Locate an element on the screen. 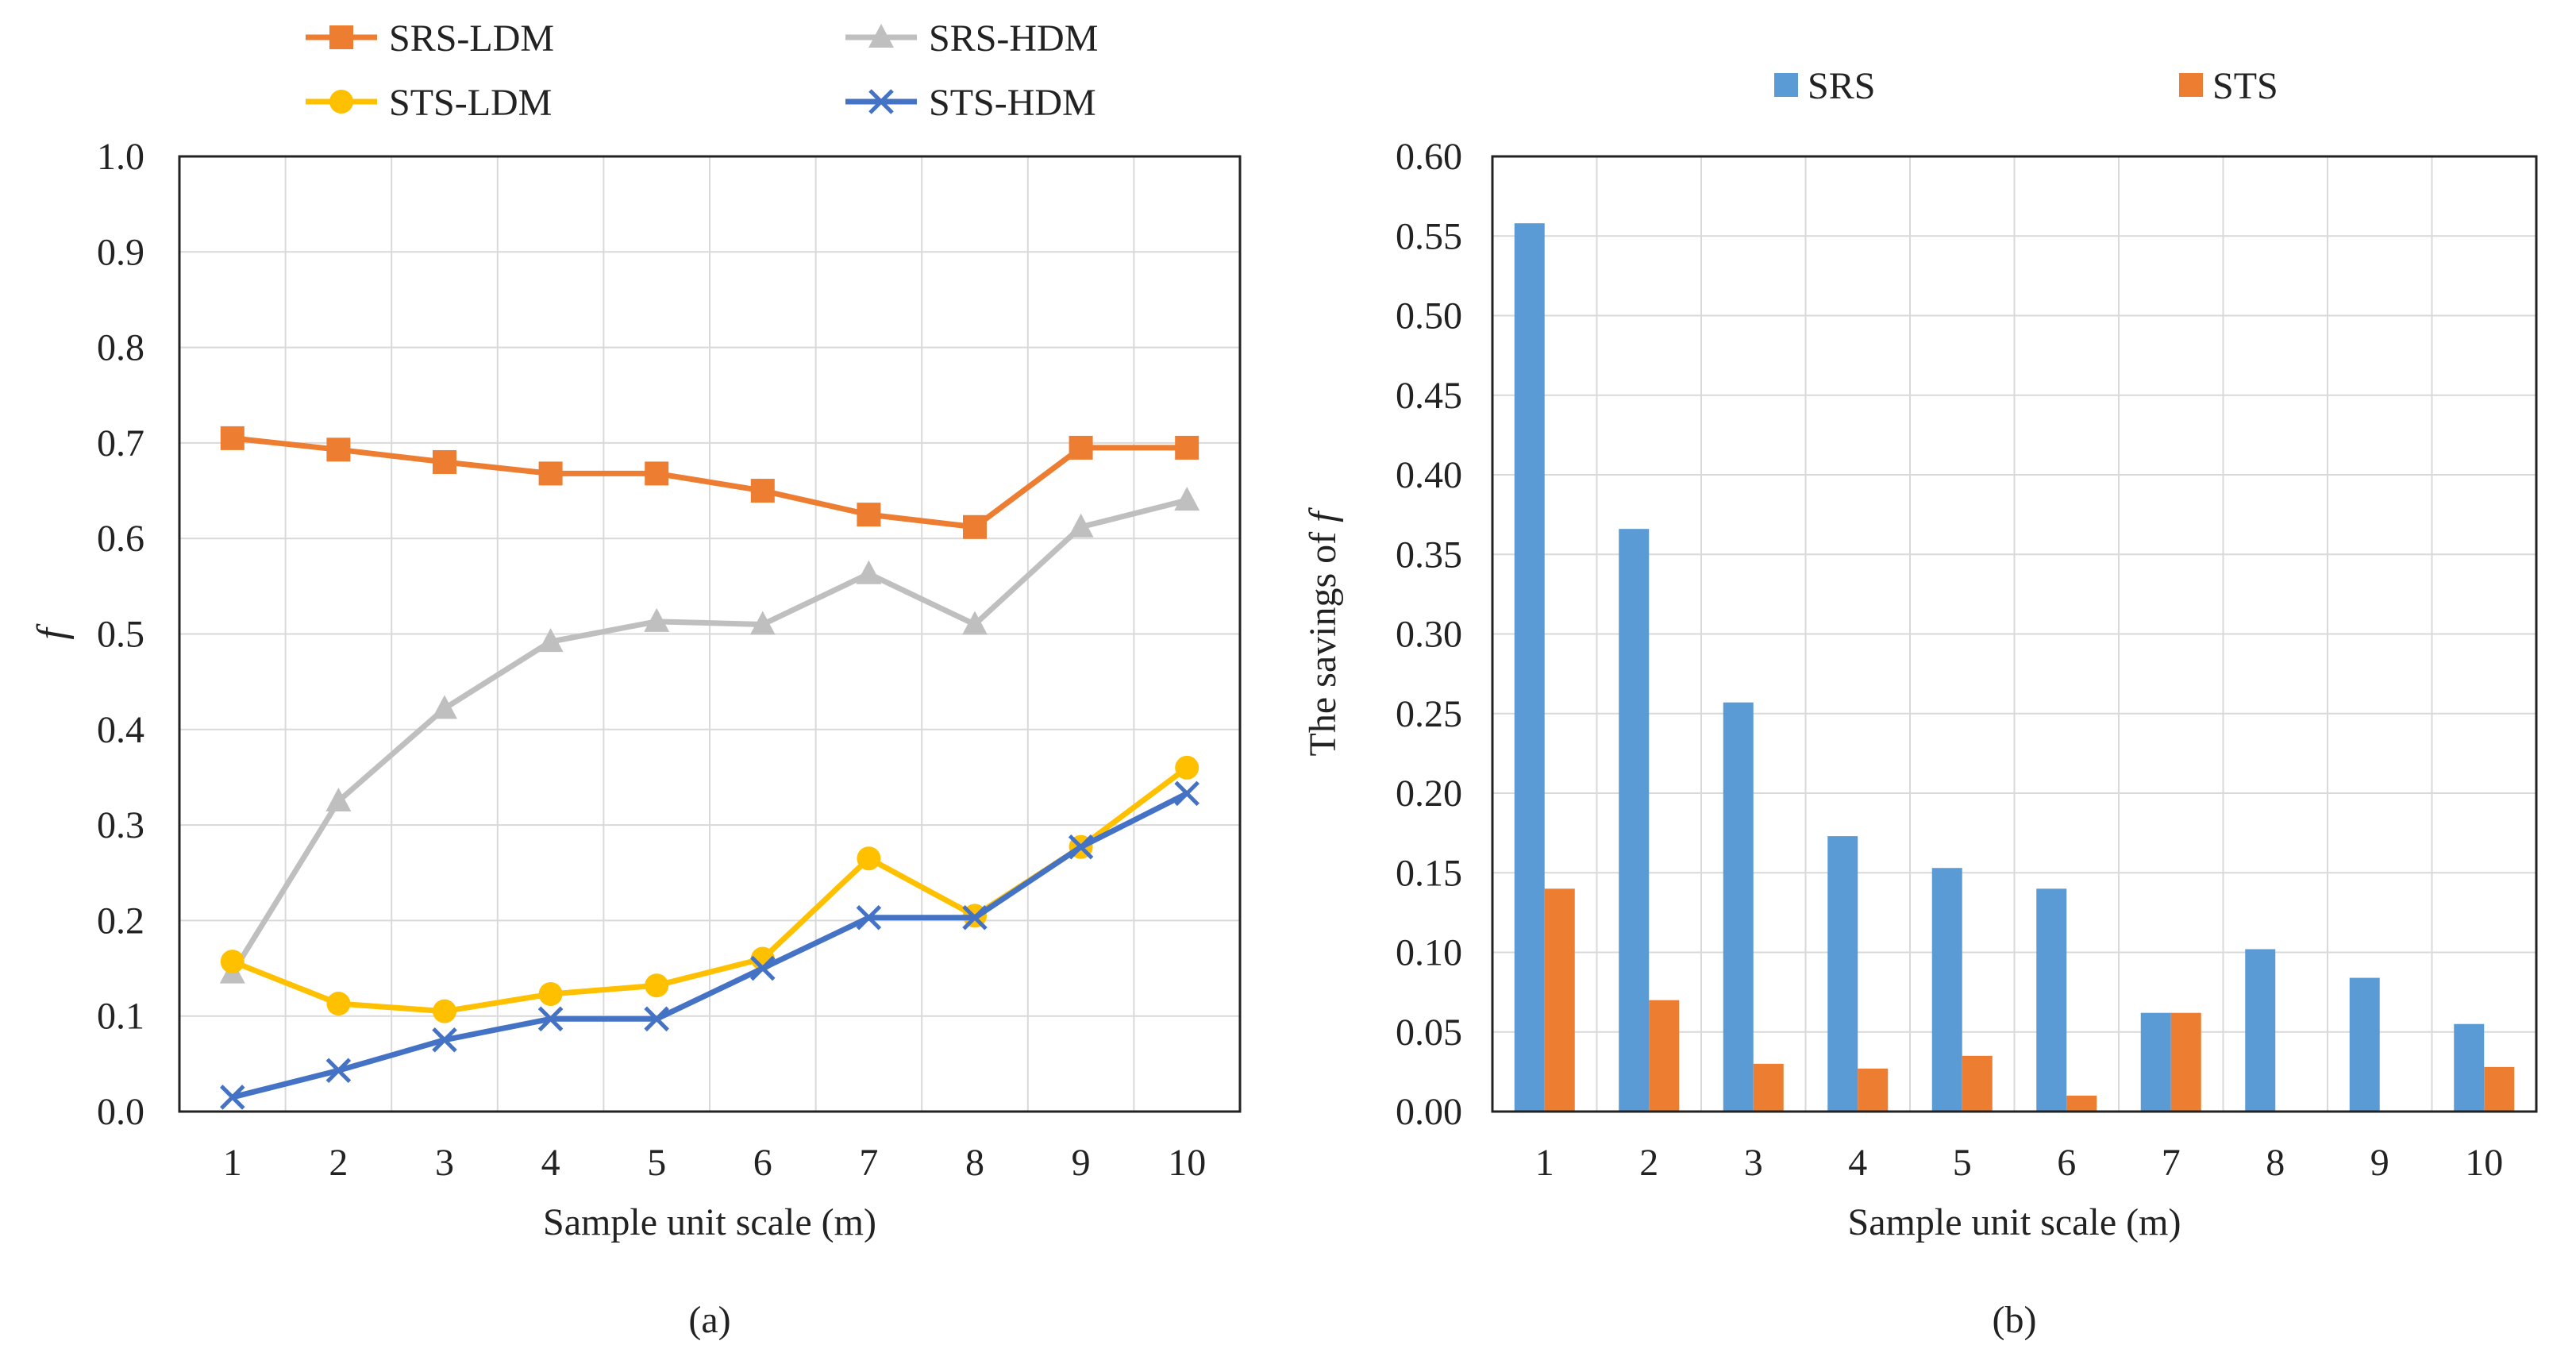 Image resolution: width=2576 pixels, height=1368 pixels. legend-label: STS-HDM is located at coordinates (1012, 103).